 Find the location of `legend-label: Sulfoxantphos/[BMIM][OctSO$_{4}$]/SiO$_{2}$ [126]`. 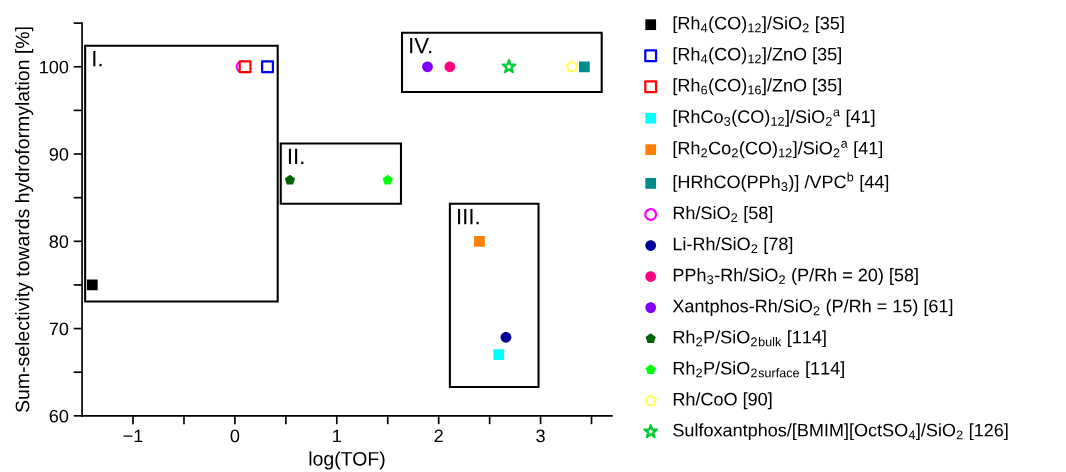

legend-label: Sulfoxantphos/[BMIM][OctSO$_{4}$]/SiO$_{2}$ [126] is located at coordinates (840, 432).